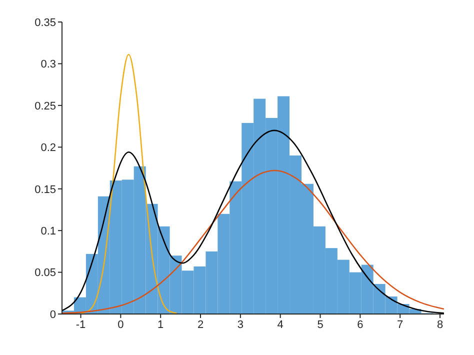 This screenshot has width=474, height=355. Describe the element at coordinates (48, 231) in the screenshot. I see `y-tick-label: 0.1` at that location.